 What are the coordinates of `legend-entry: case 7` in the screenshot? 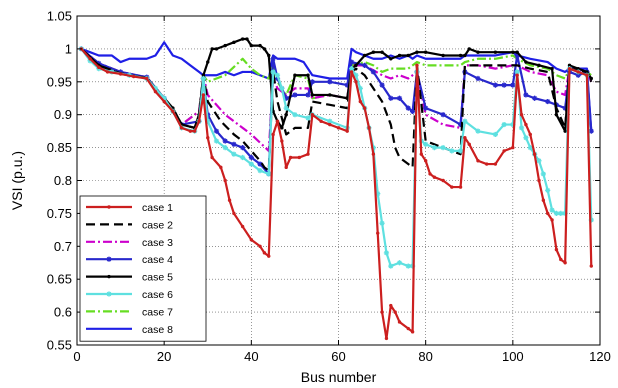 It's located at (129, 312).